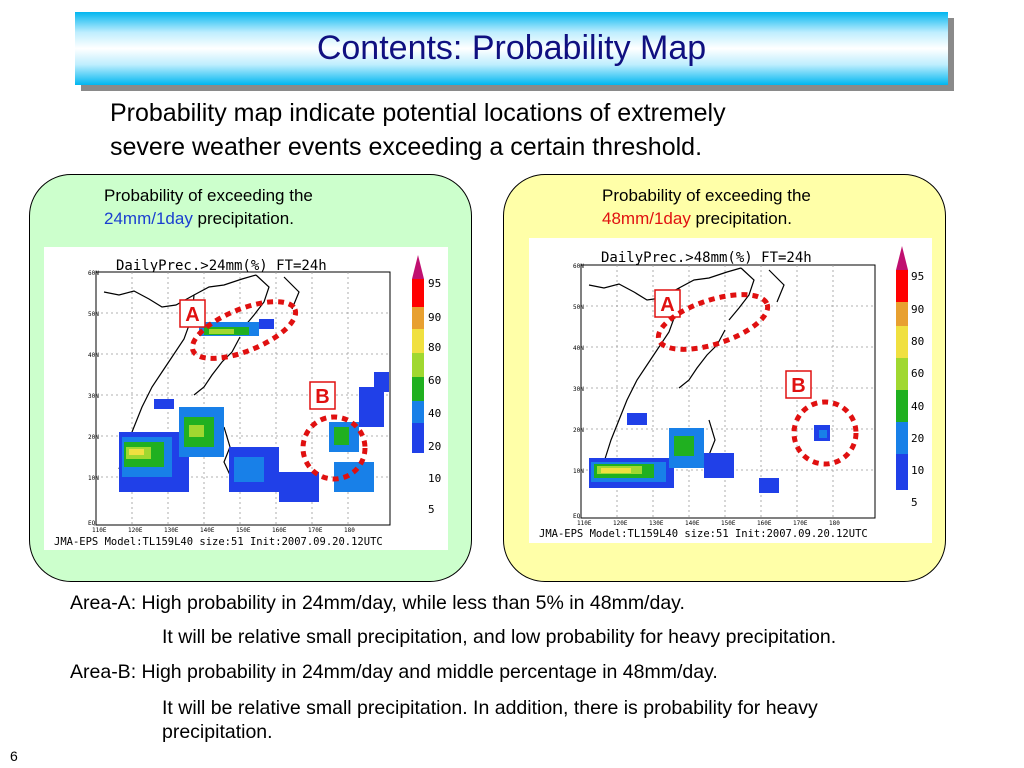 The image size is (1024, 768). What do you see at coordinates (217, 732) in the screenshot?
I see `area-b-detail-line2: precipitation.` at bounding box center [217, 732].